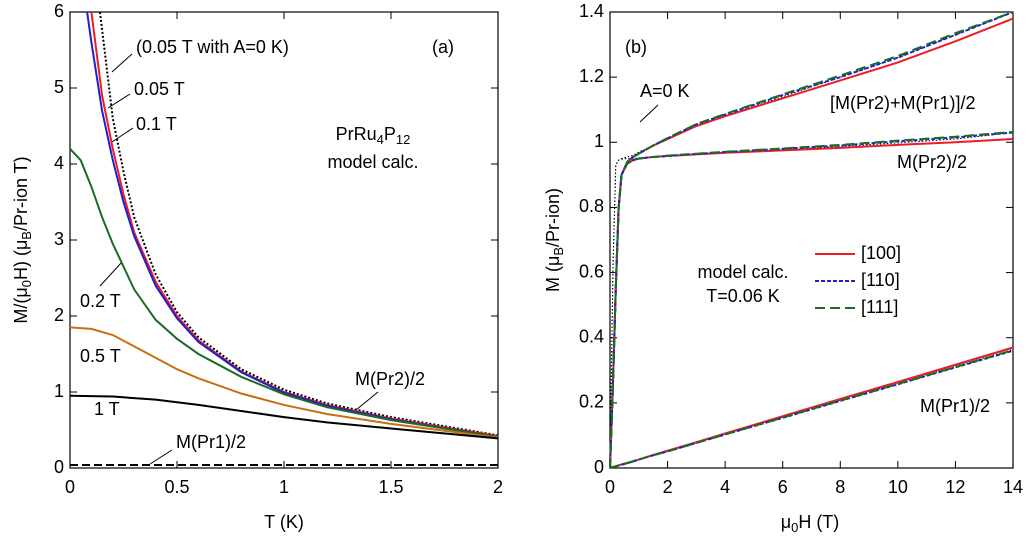 Image resolution: width=1032 pixels, height=544 pixels. Describe the element at coordinates (591, 336) in the screenshot. I see `y-tick-label: 0.4` at that location.